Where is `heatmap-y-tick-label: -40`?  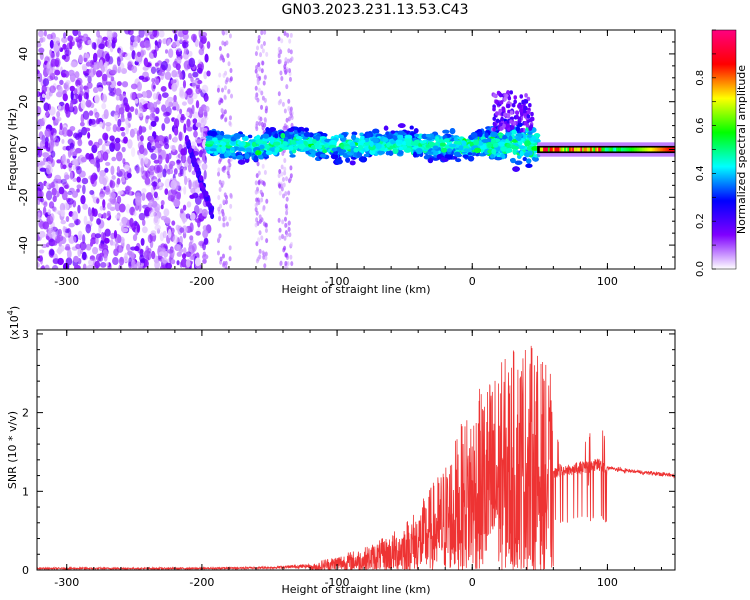 heatmap-y-tick-label: -40 is located at coordinates (23, 245).